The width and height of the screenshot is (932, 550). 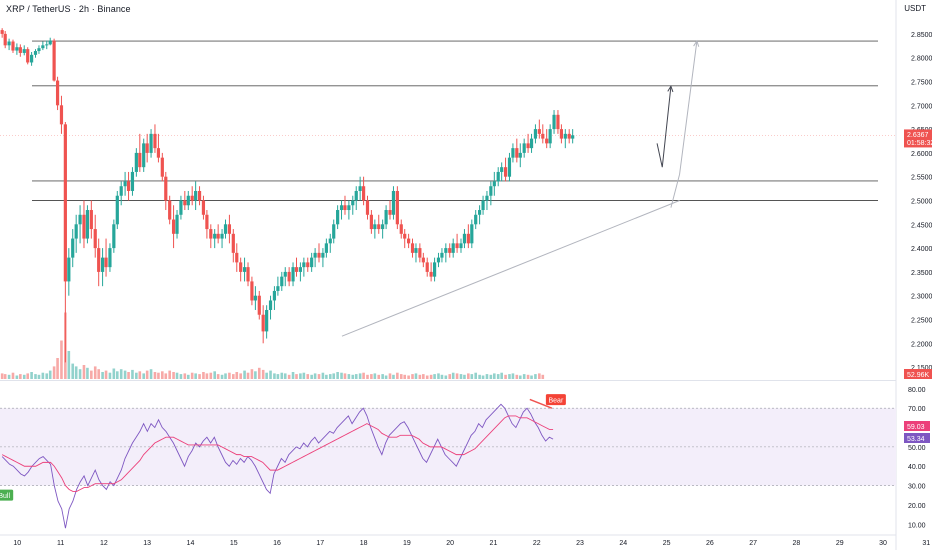 What do you see at coordinates (919, 143) in the screenshot?
I see `candle-countdown: 01:58:32` at bounding box center [919, 143].